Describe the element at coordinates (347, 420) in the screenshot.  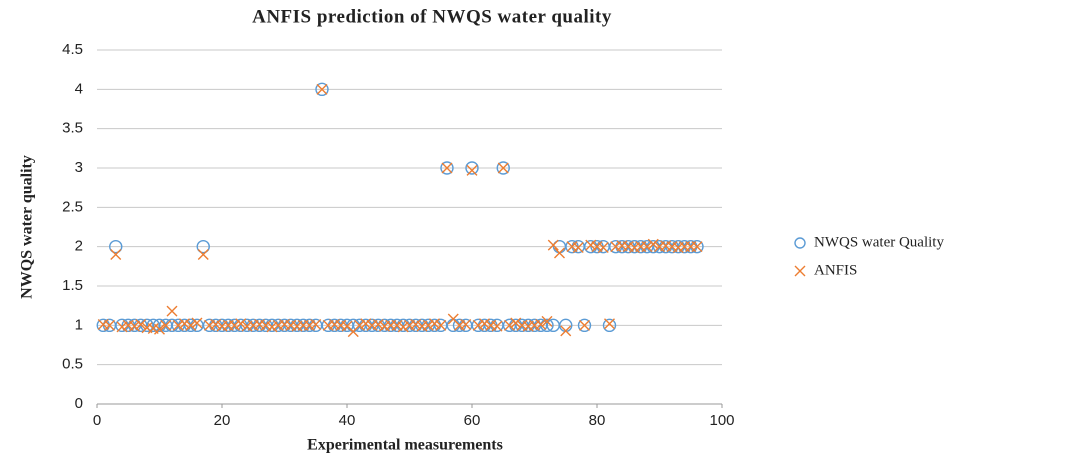
I see `x-tick-label: 40` at that location.